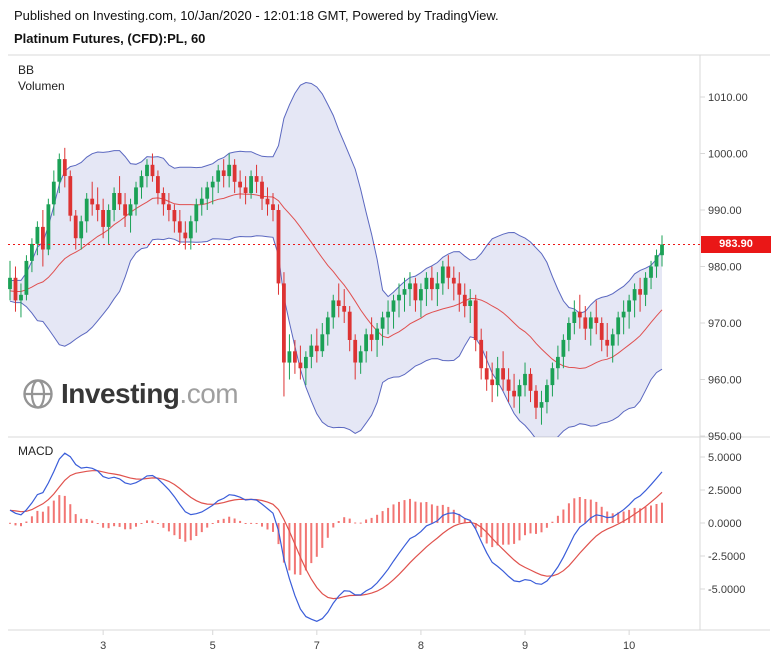 Image resolution: width=777 pixels, height=664 pixels. Describe the element at coordinates (725, 324) in the screenshot. I see `price-axis-label: 970.00` at that location.